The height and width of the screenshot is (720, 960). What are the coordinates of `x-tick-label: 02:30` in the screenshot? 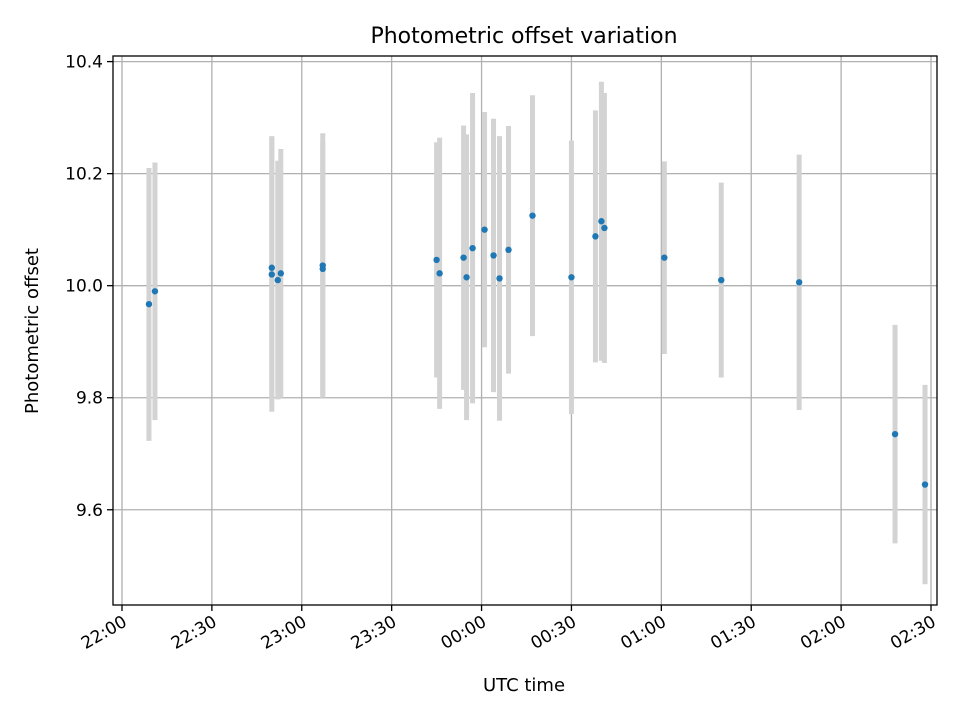 It's located at (913, 633).